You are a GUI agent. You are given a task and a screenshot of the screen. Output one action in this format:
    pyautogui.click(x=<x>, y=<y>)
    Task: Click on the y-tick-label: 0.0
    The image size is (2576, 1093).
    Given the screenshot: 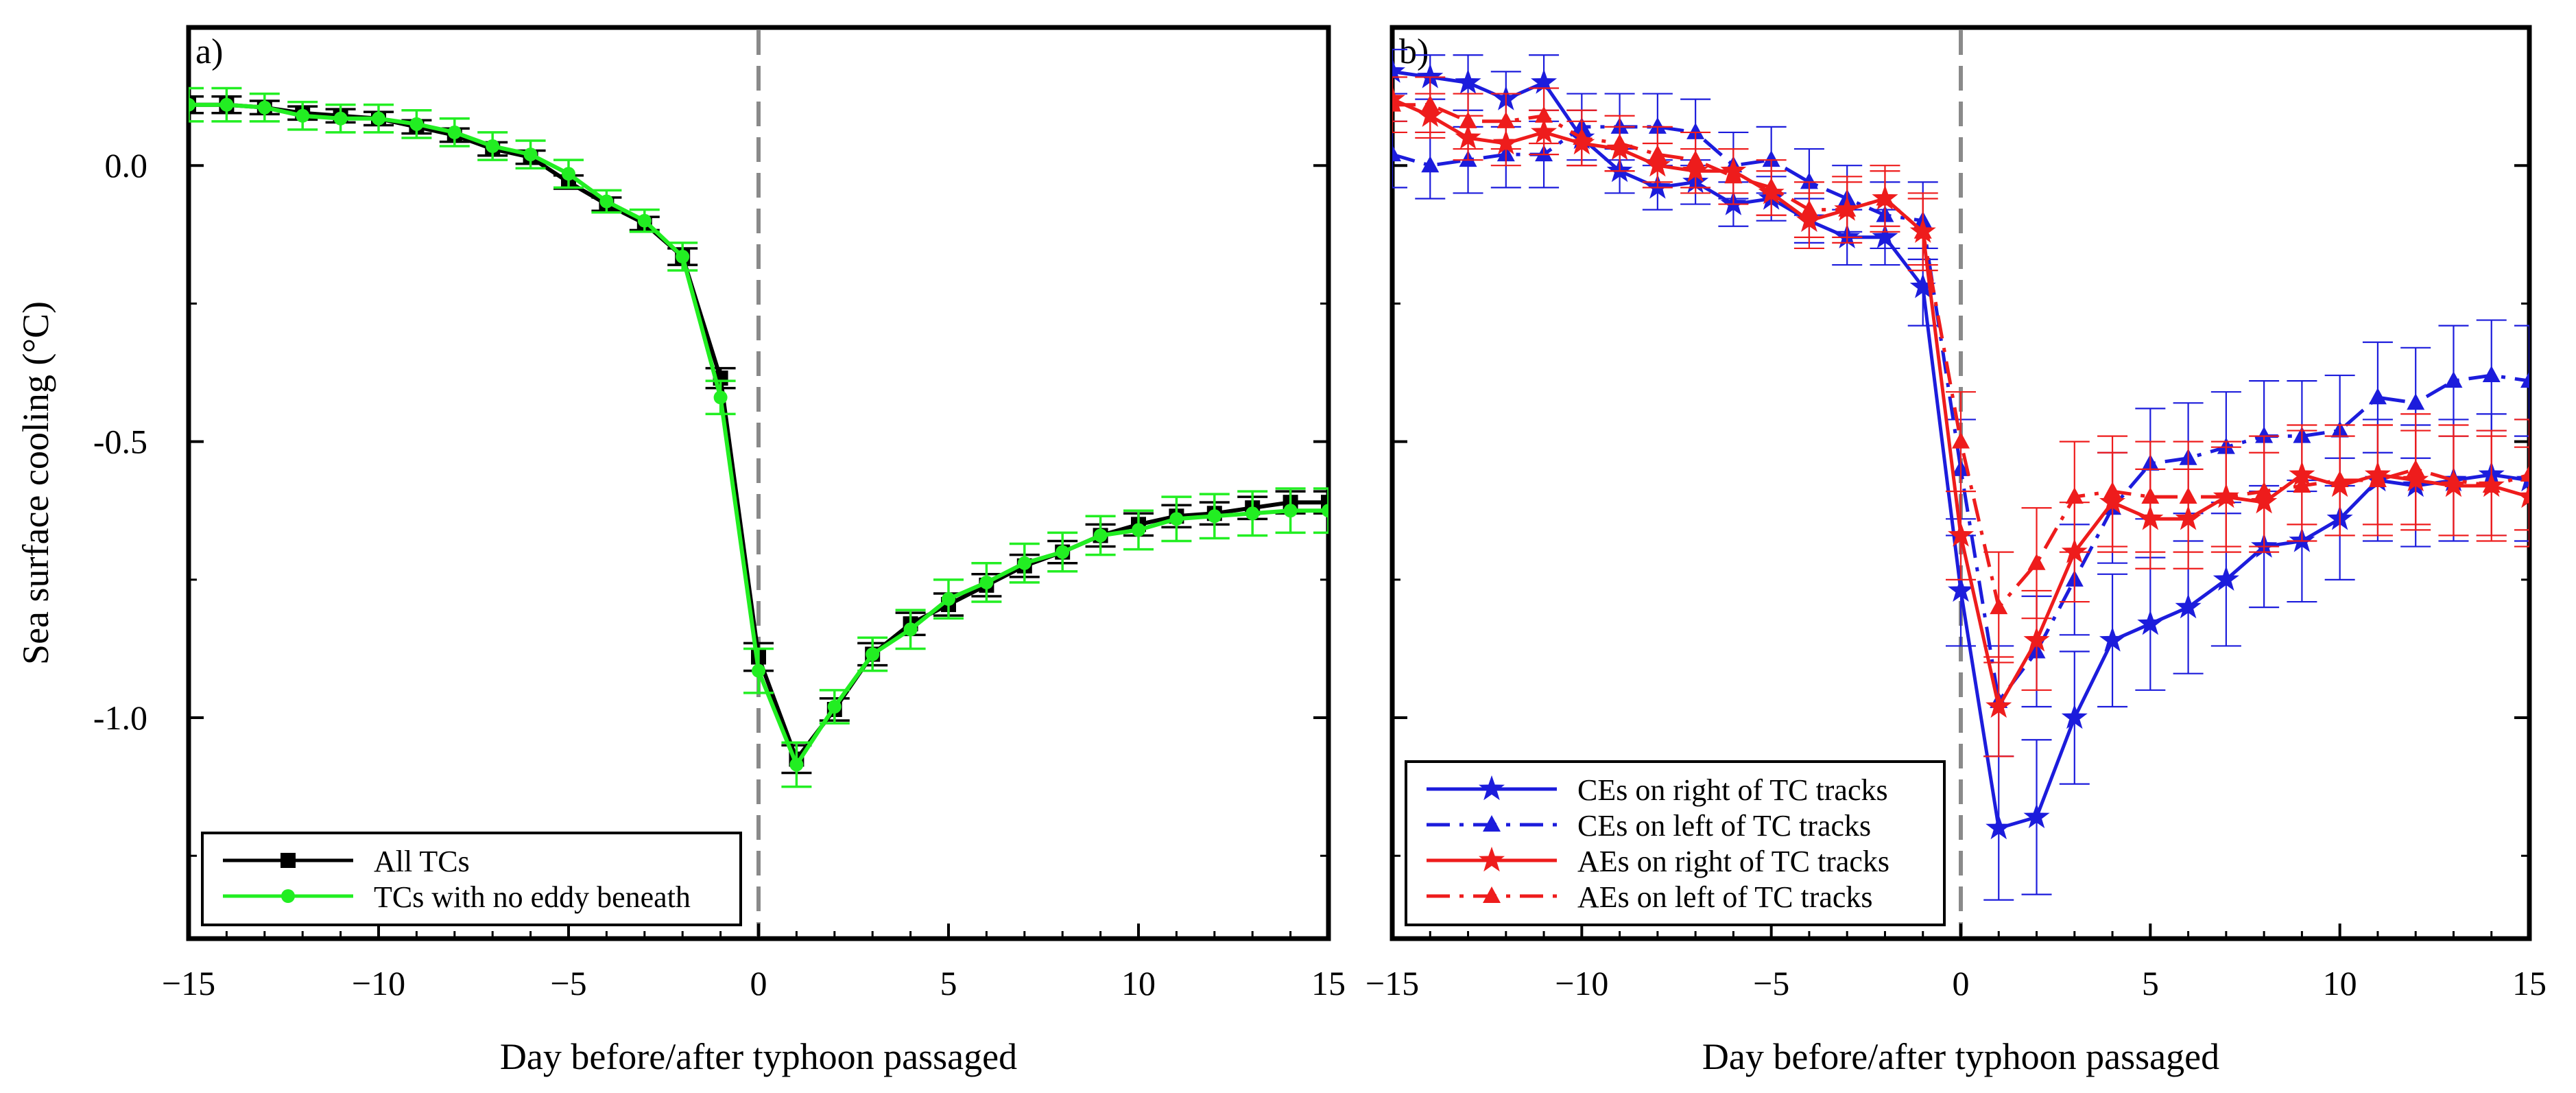 What is the action you would take?
    pyautogui.click(x=126, y=165)
    